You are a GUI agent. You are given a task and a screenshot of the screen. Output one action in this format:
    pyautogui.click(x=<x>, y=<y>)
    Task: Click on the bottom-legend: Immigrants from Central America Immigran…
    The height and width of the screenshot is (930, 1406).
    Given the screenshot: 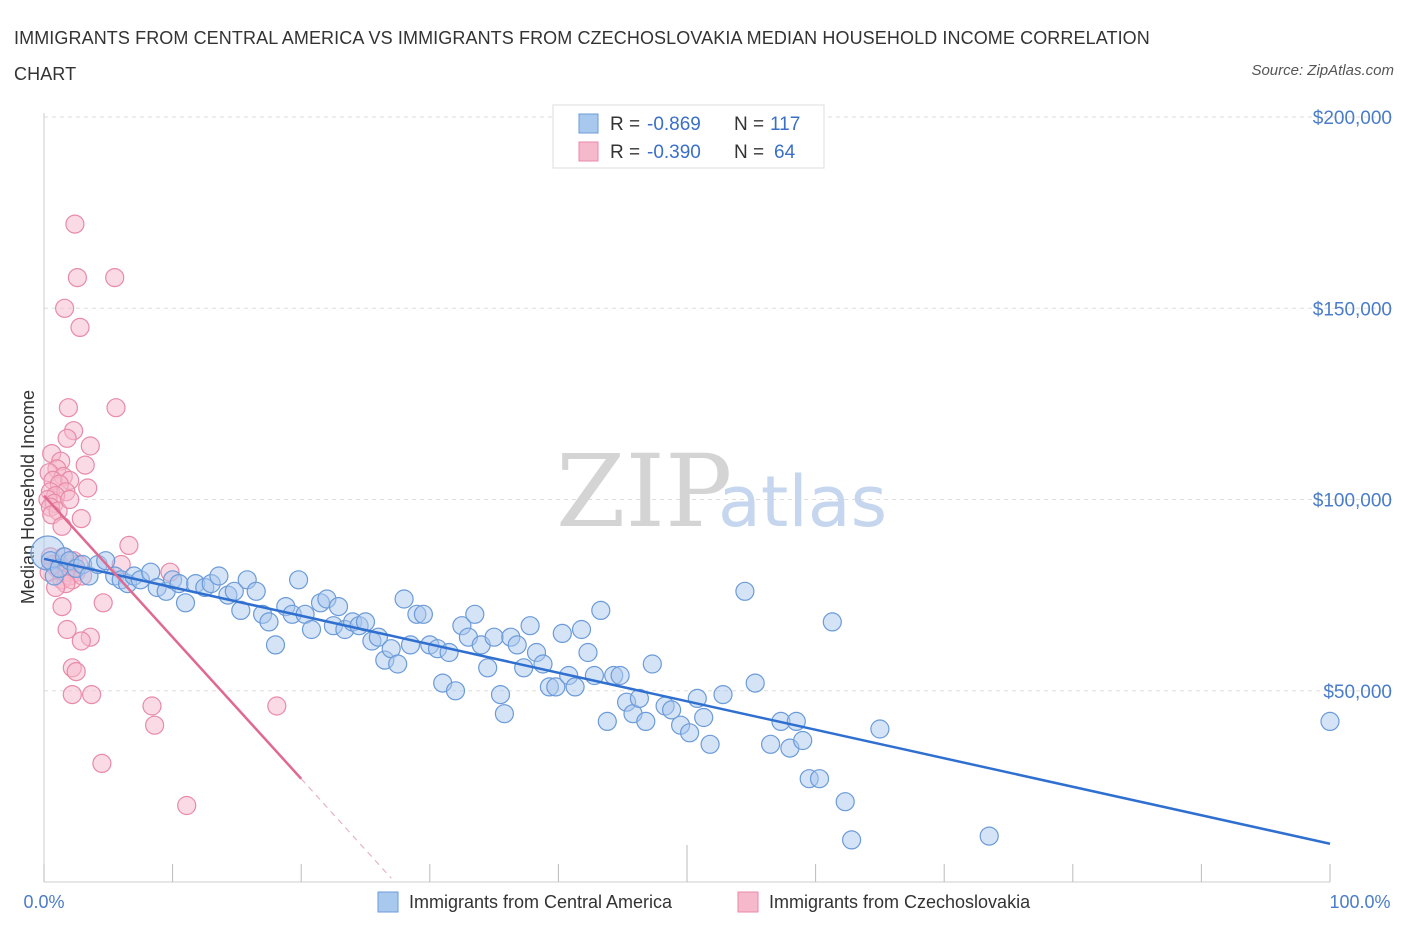 What is the action you would take?
    pyautogui.click(x=704, y=902)
    